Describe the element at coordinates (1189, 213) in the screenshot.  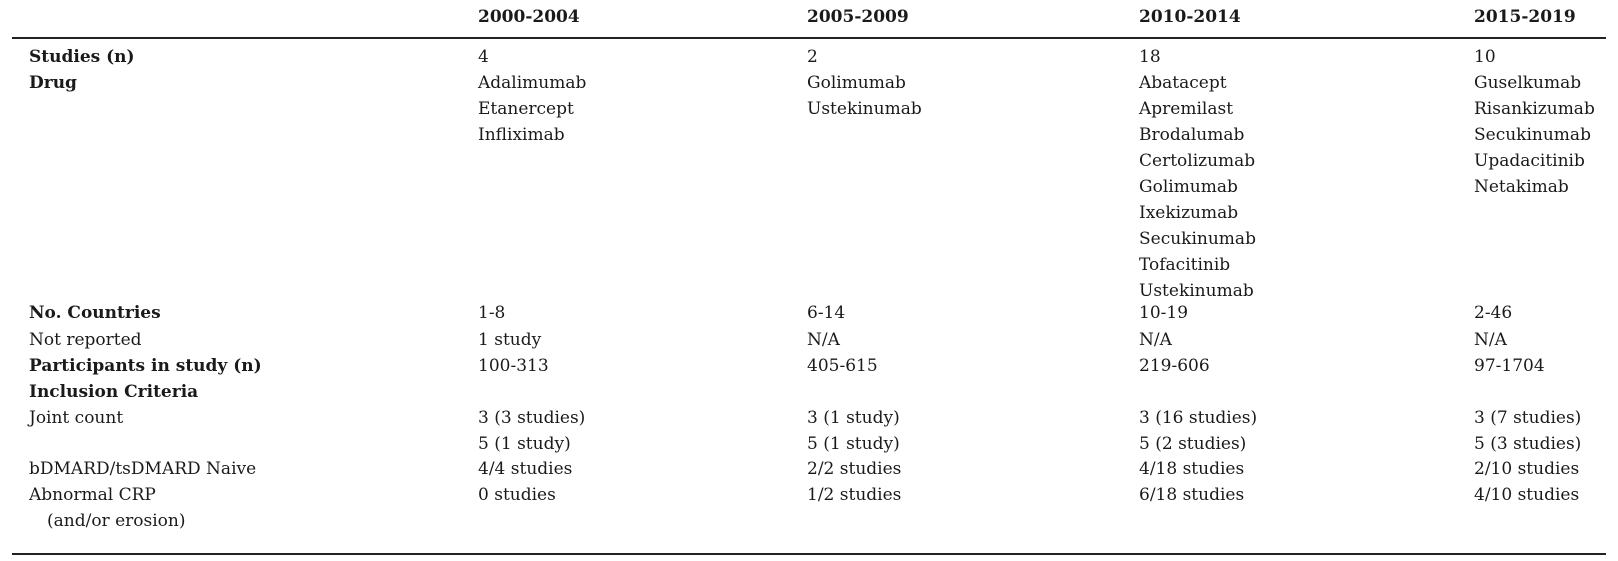
I see `drug-item: Ixekizumab` at that location.